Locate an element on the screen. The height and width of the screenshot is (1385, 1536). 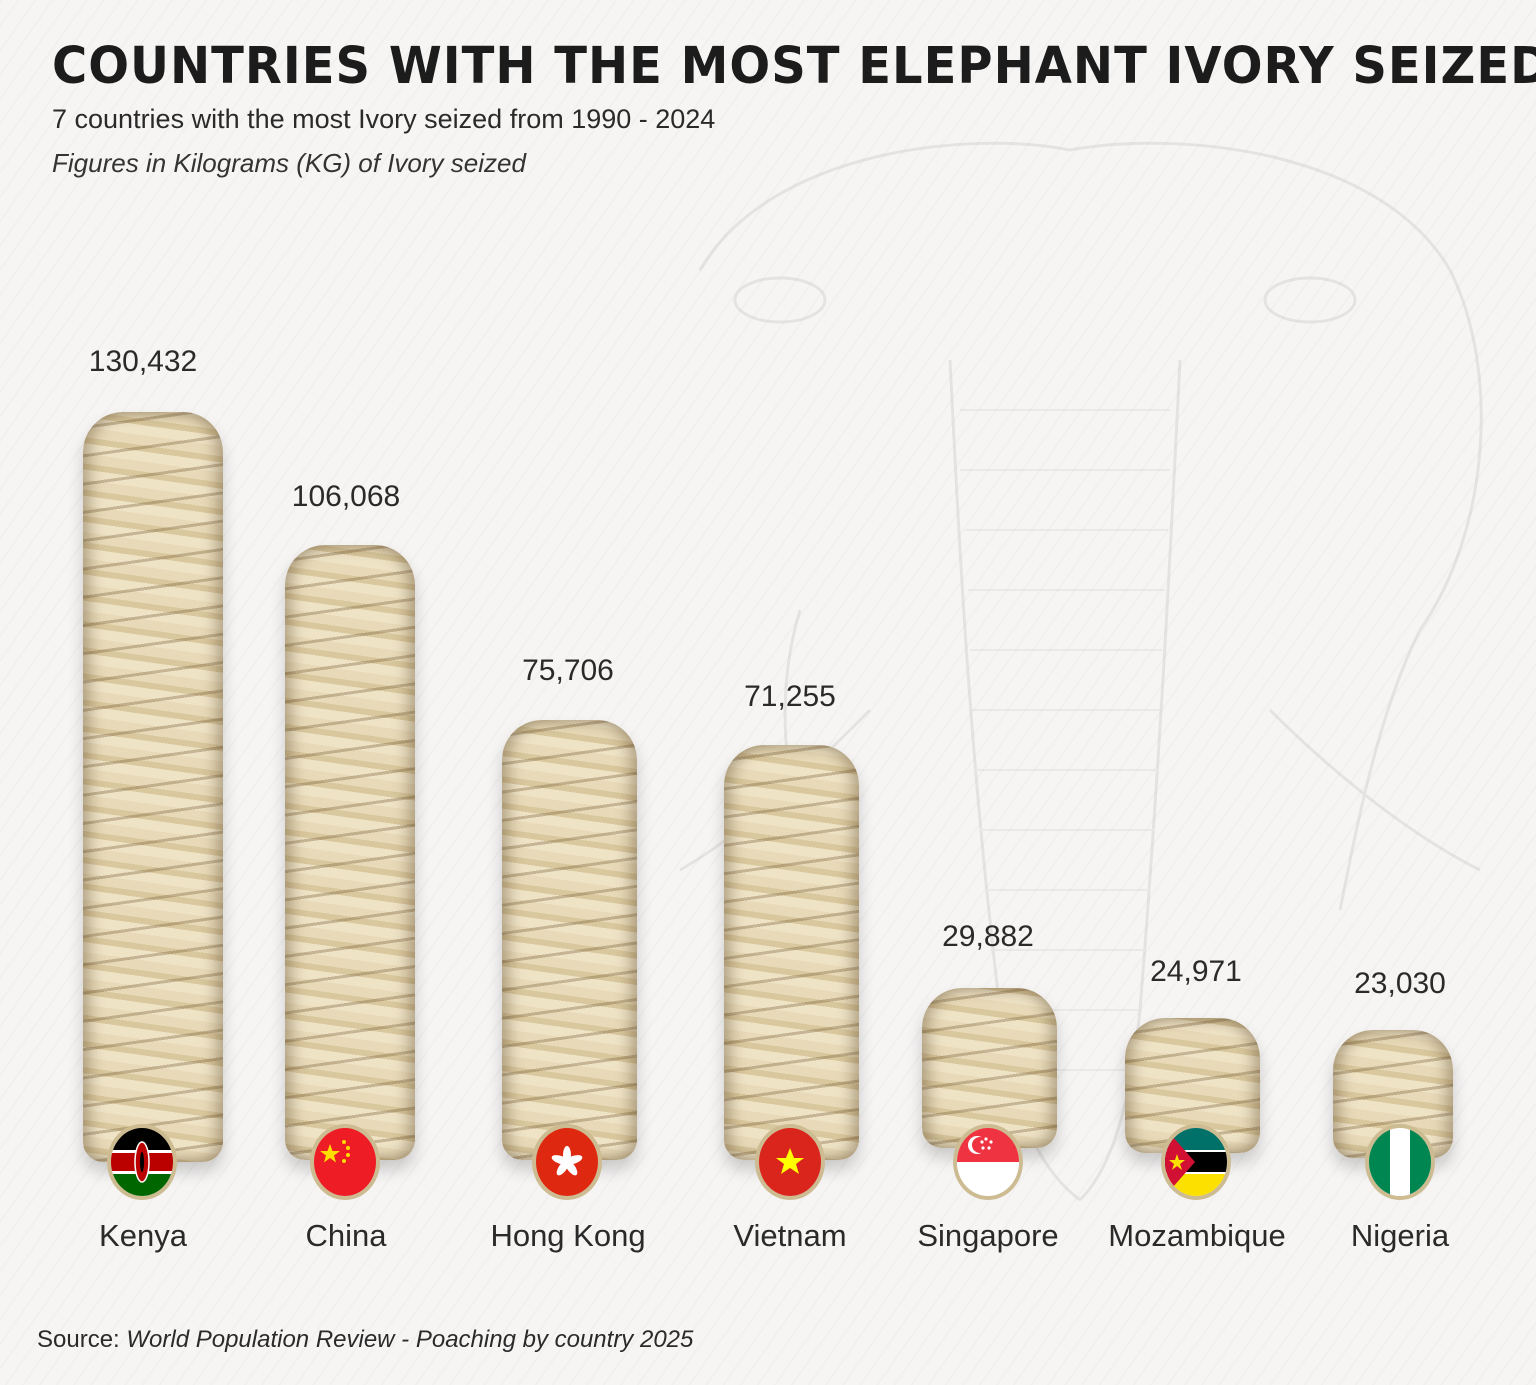
hong-kong-flag-icon is located at coordinates (567, 1162).